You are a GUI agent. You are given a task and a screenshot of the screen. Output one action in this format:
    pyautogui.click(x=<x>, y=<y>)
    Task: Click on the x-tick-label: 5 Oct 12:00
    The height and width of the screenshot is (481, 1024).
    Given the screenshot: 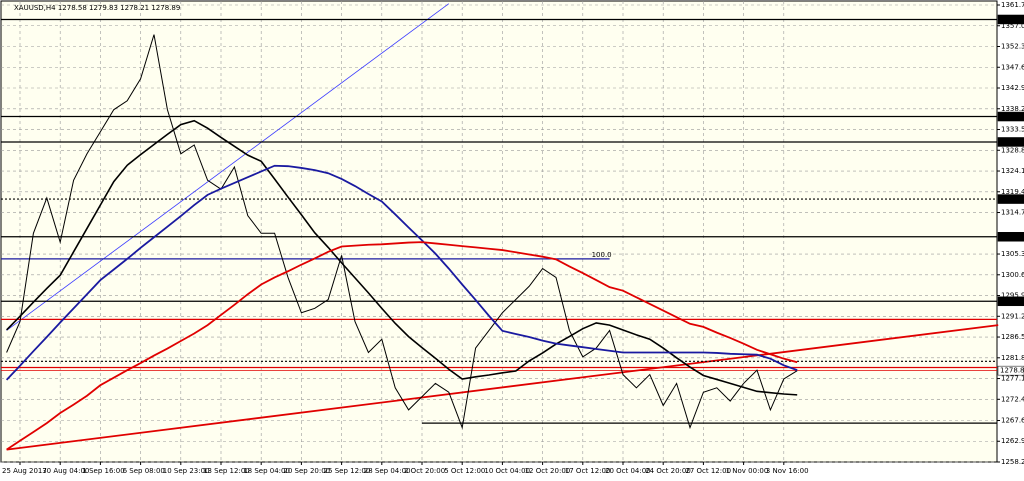 What is the action you would take?
    pyautogui.click(x=464, y=471)
    